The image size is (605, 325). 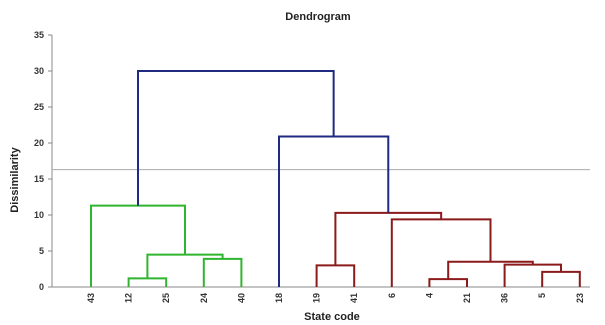 I want to click on y-tick-label: 5, so click(x=41, y=251).